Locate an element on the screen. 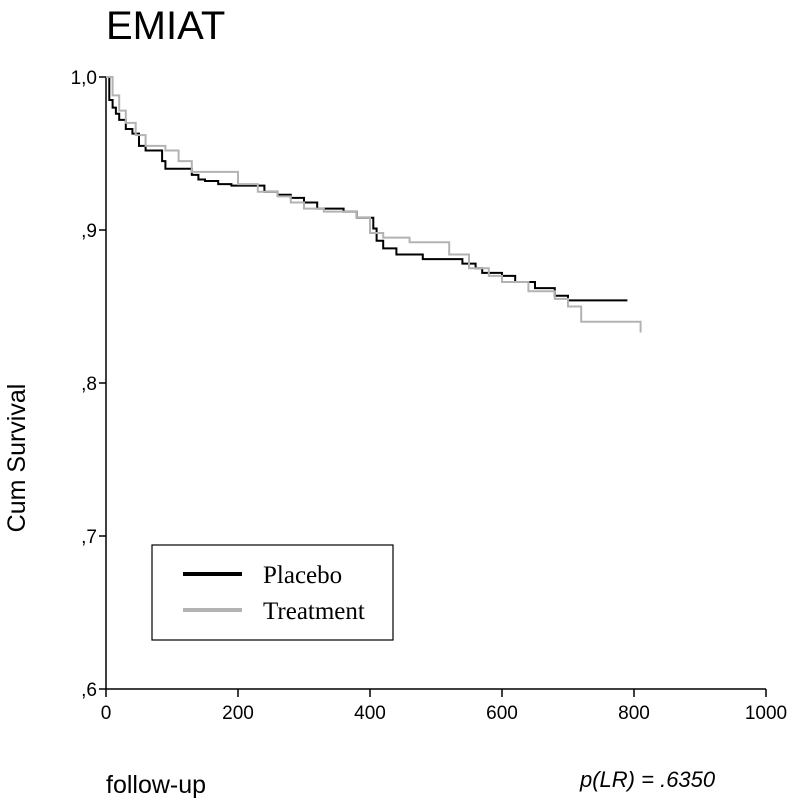 This screenshot has height=809, width=794. legend: Placebo Treatment is located at coordinates (272, 592).